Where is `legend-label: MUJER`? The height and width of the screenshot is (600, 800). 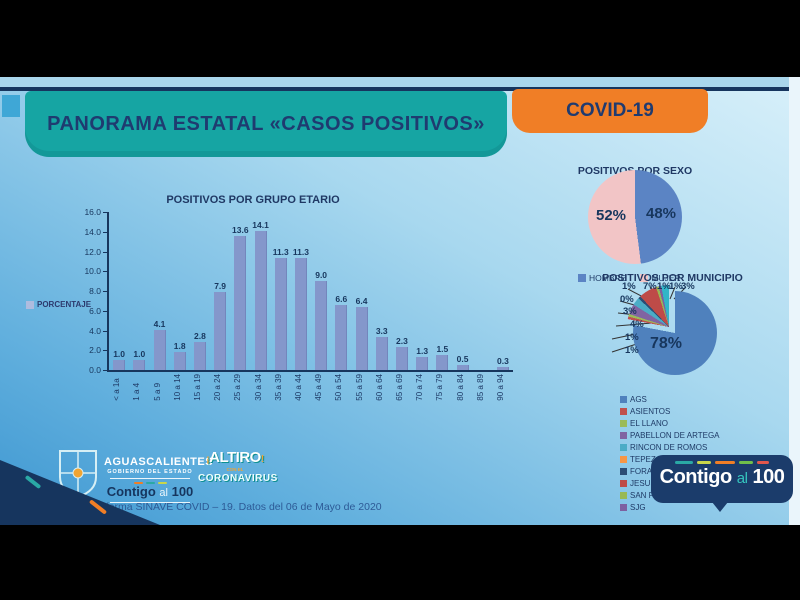
legend-label: MUJER is located at coordinates (666, 278).